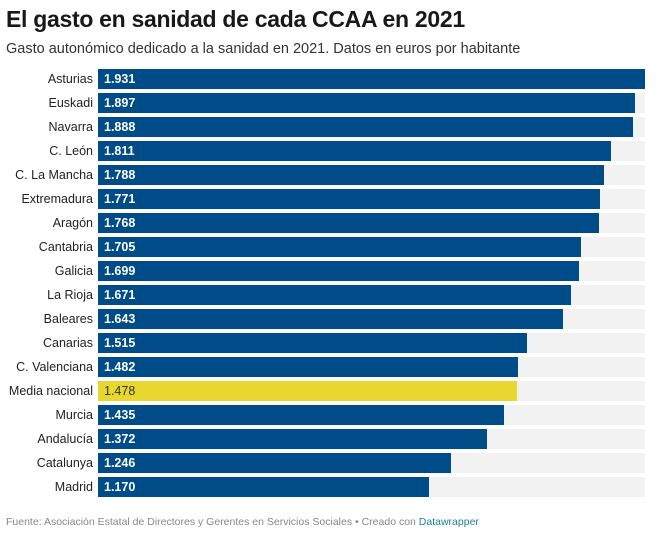  I want to click on bar-row: Canarias 1.515, so click(333, 343).